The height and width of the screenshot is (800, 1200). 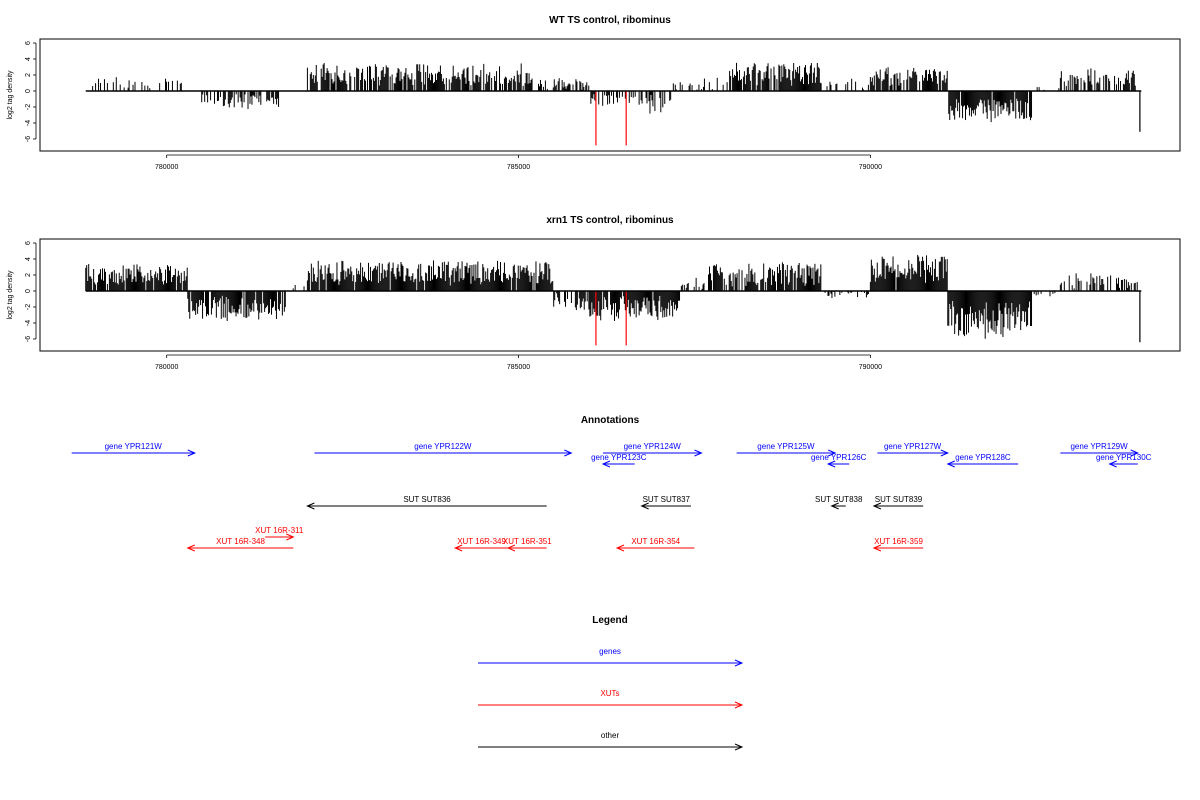 I want to click on xrn1-y-axis-label: log2 tag density, so click(x=10, y=295).